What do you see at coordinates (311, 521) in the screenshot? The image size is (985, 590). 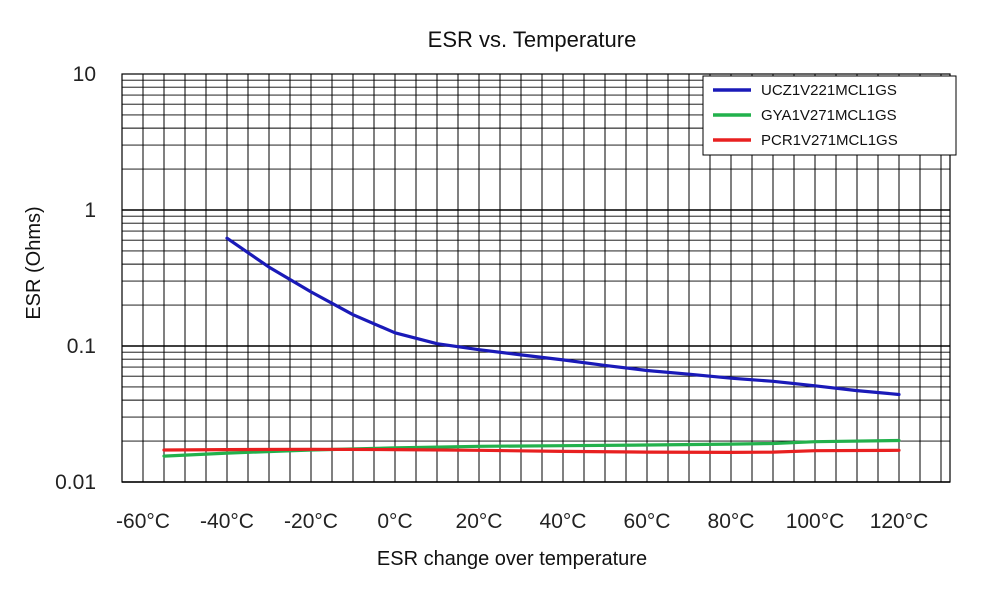 I see `x-tick-label: -20°C` at bounding box center [311, 521].